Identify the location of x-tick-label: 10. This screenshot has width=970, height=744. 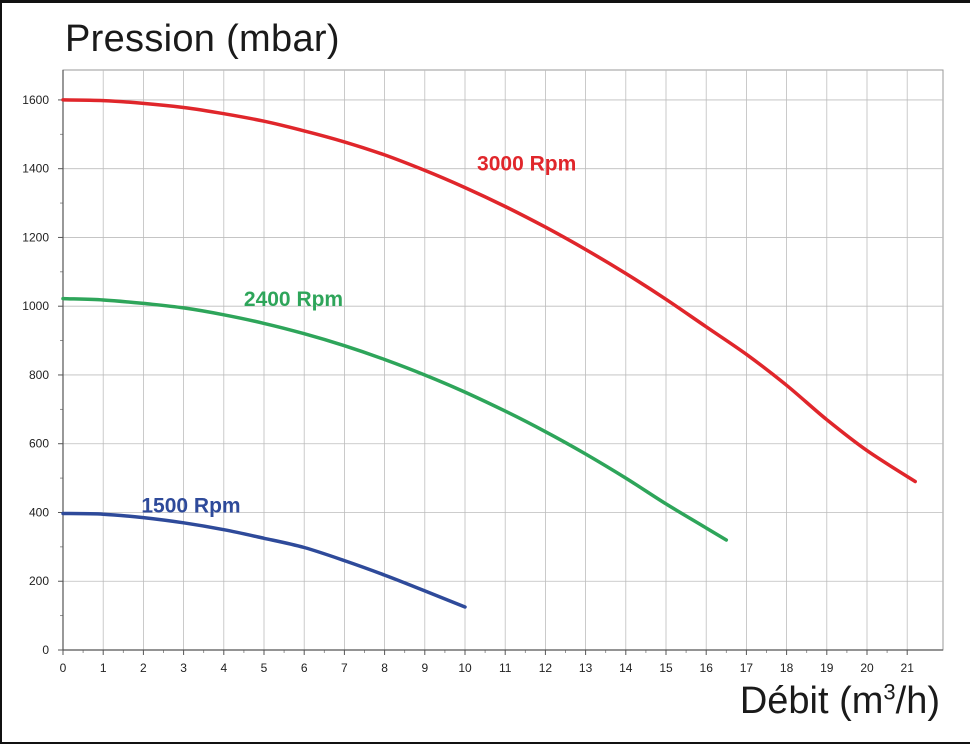
(465, 668).